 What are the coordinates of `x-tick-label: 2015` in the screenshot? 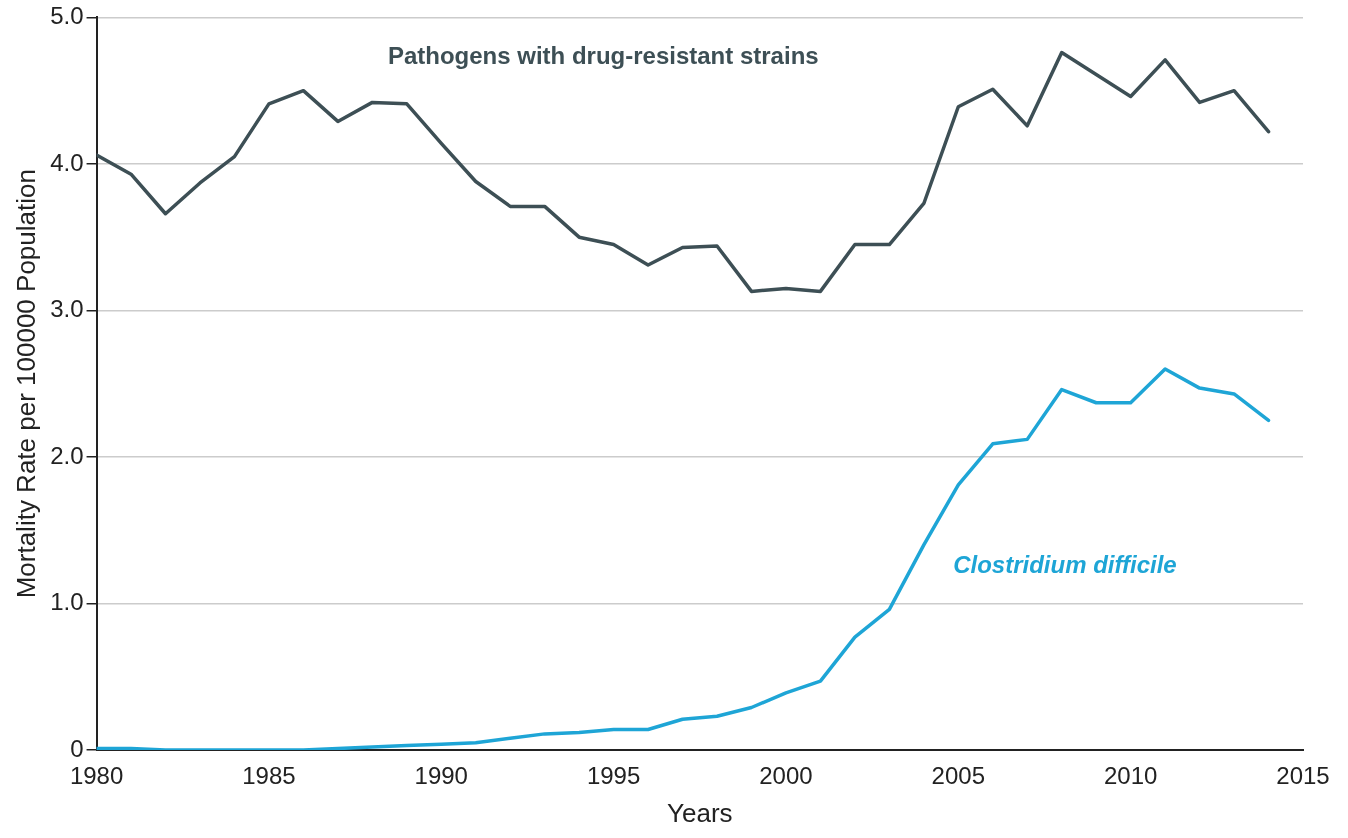 It's located at (1303, 776).